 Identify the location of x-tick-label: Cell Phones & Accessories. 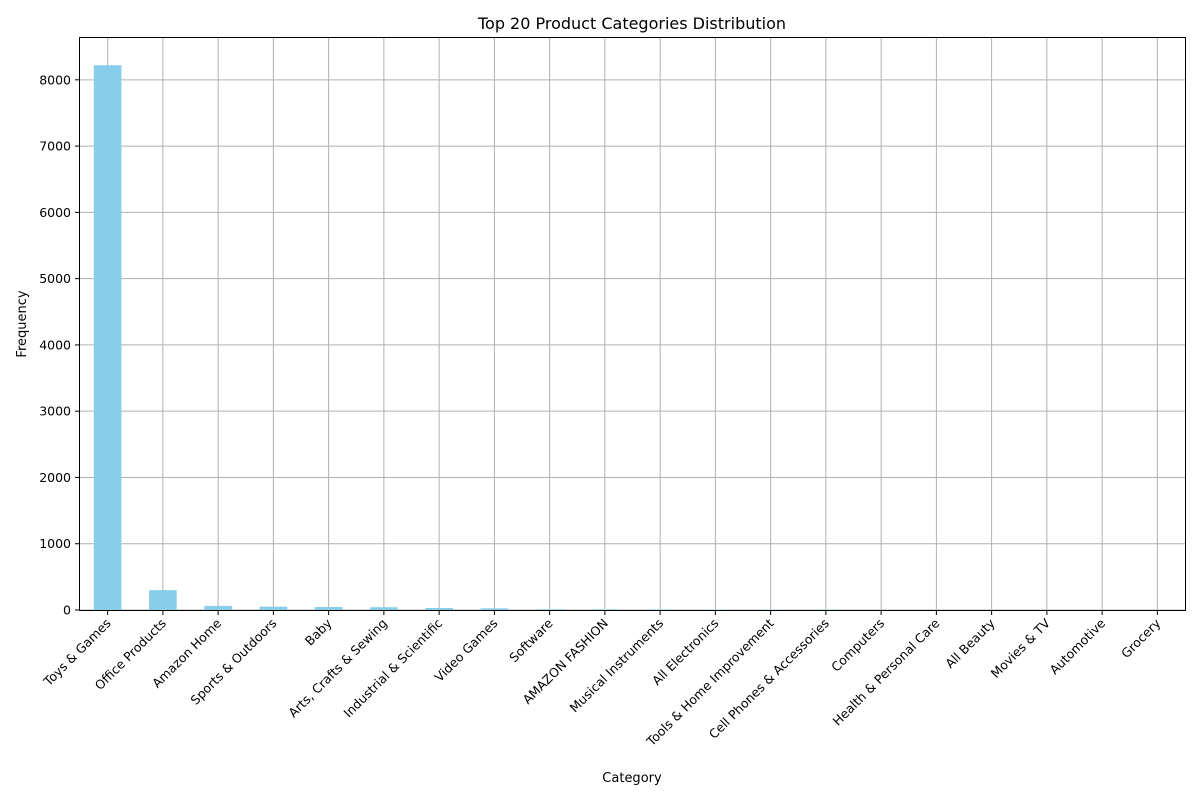
(769, 679).